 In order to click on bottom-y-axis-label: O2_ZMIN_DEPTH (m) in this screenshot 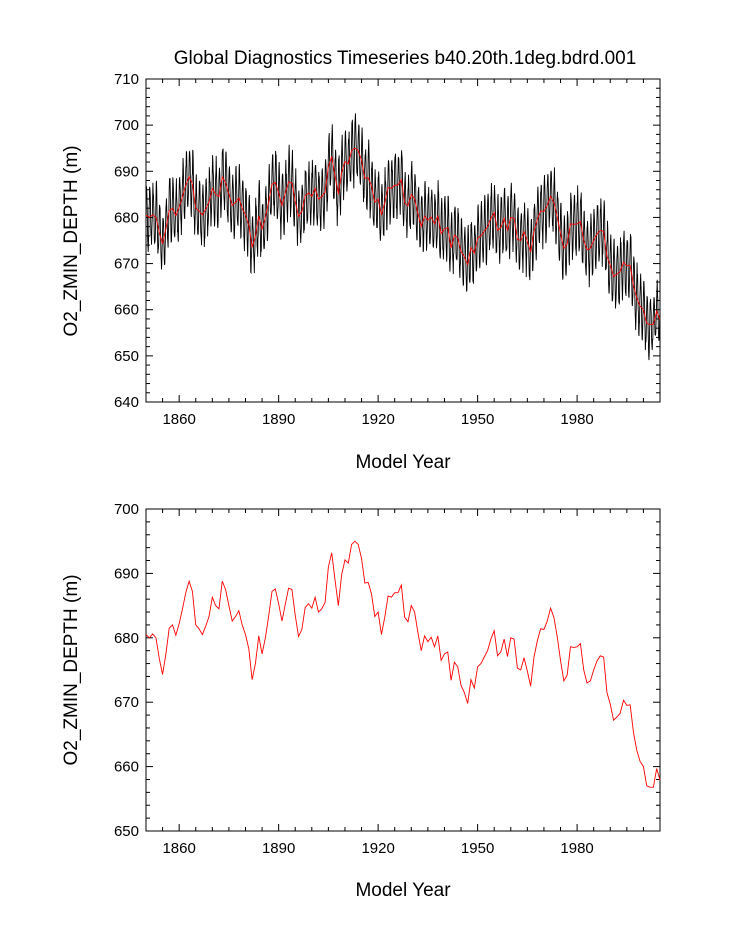, I will do `click(71, 669)`.